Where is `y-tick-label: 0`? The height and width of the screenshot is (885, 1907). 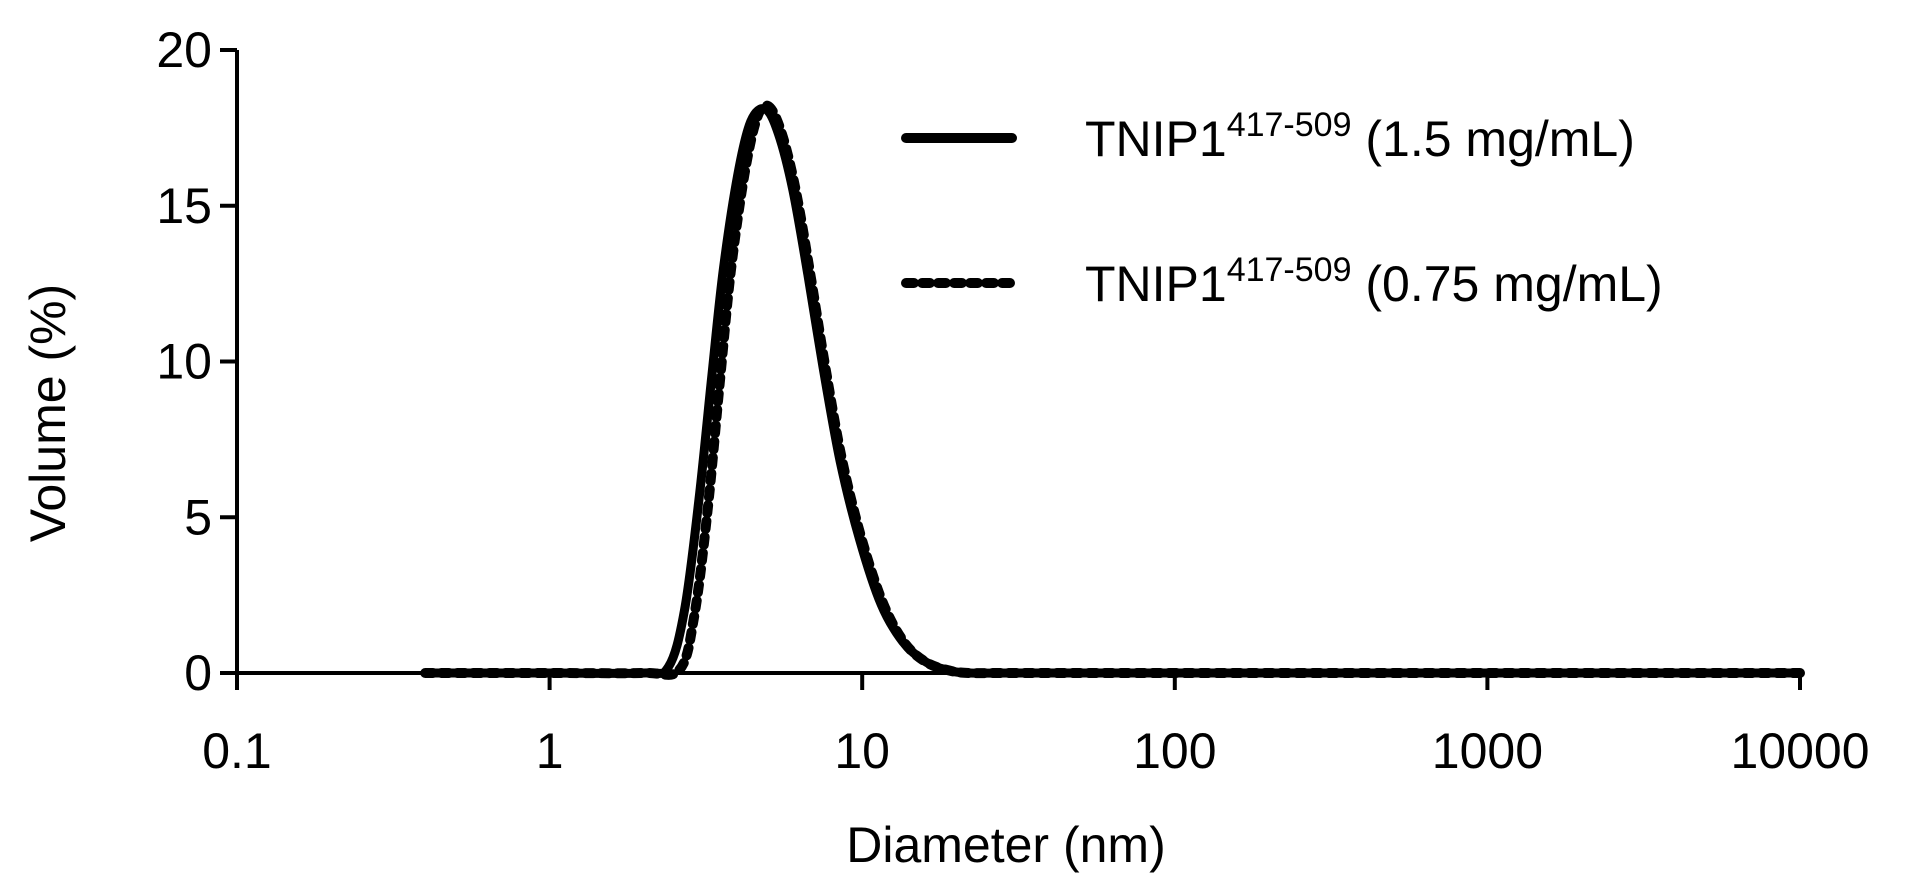 y-tick-label: 0 is located at coordinates (198, 673).